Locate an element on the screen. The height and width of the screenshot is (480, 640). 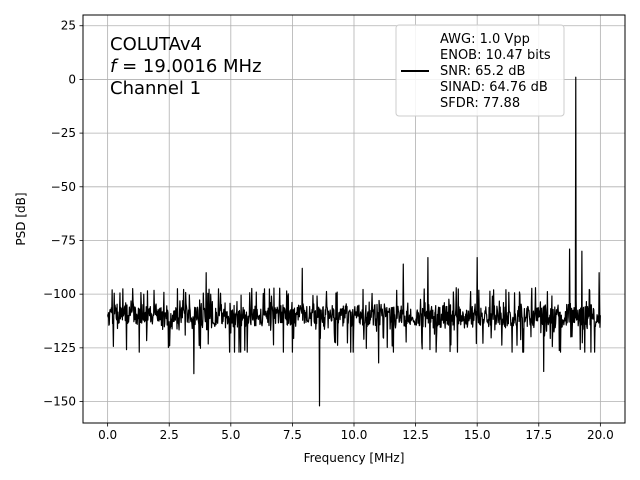
x-tick-label: 10.0 is located at coordinates (354, 435).